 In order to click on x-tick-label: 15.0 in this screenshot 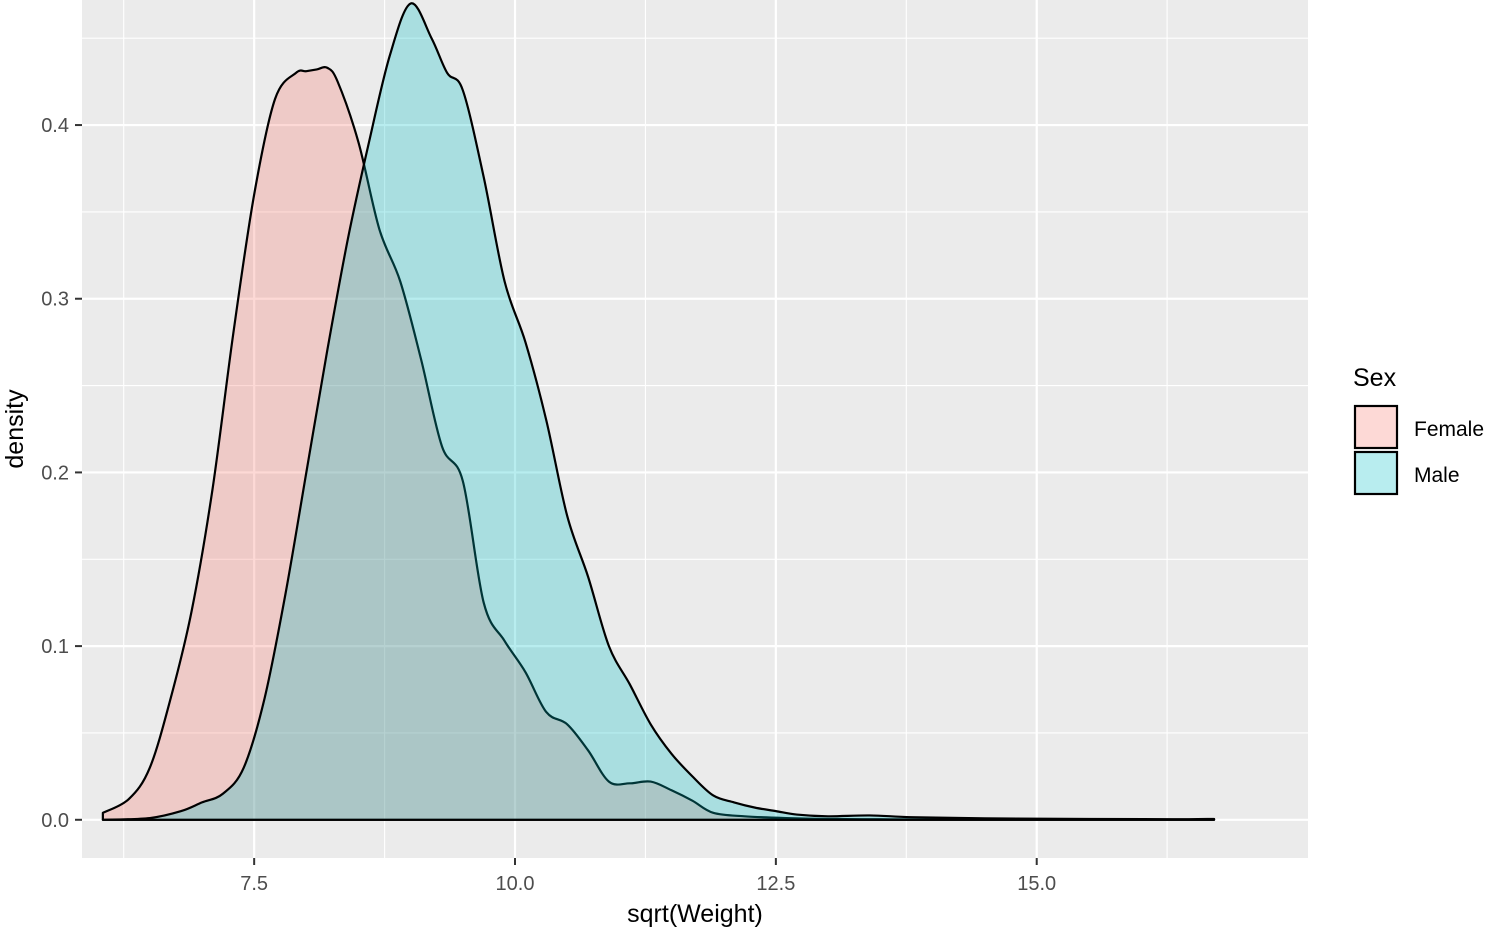, I will do `click(1036, 884)`.